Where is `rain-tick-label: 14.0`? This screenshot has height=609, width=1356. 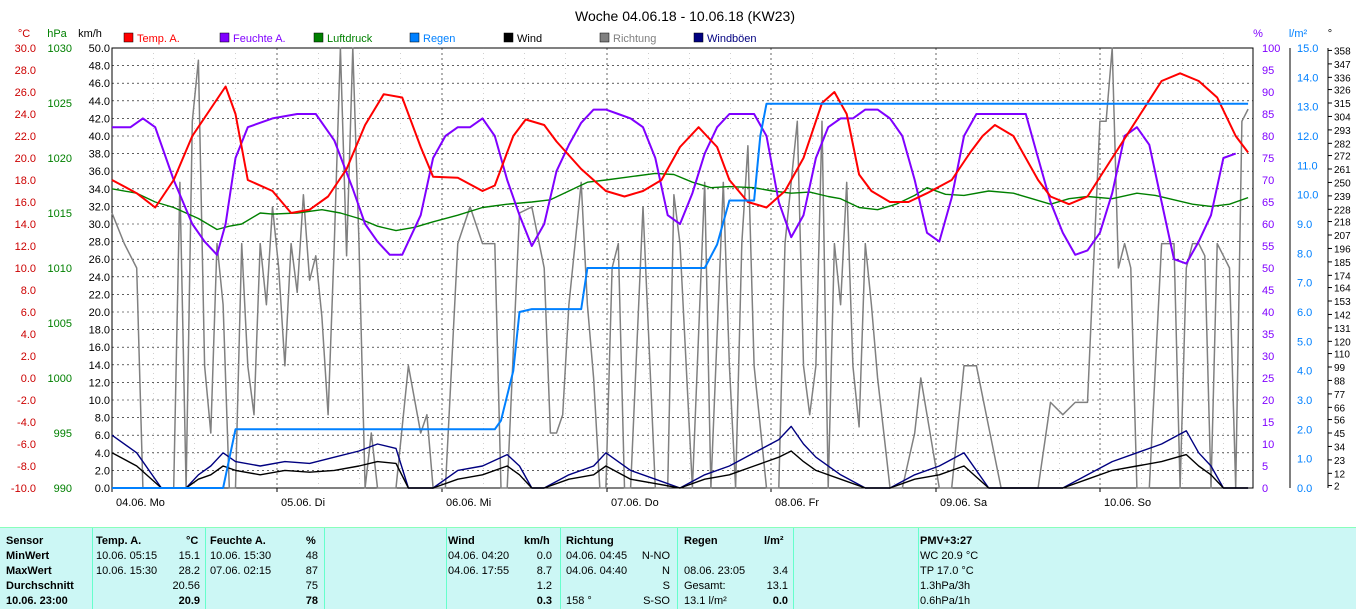
rain-tick-label: 14.0 is located at coordinates (1307, 78).